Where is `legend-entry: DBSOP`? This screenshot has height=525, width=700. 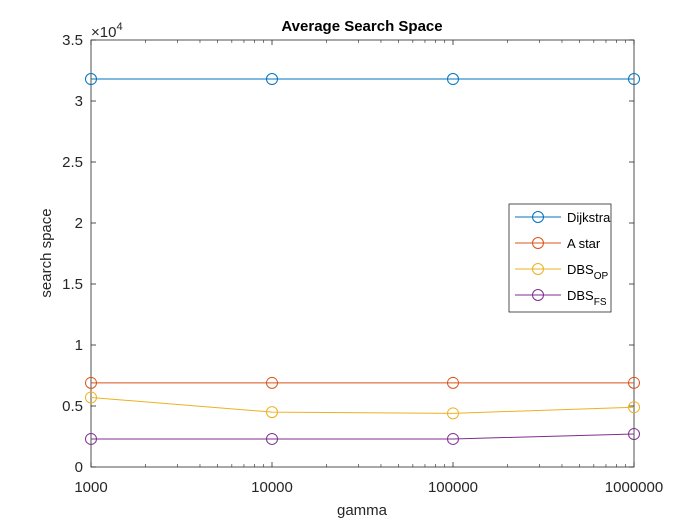
legend-entry: DBSOP is located at coordinates (588, 272).